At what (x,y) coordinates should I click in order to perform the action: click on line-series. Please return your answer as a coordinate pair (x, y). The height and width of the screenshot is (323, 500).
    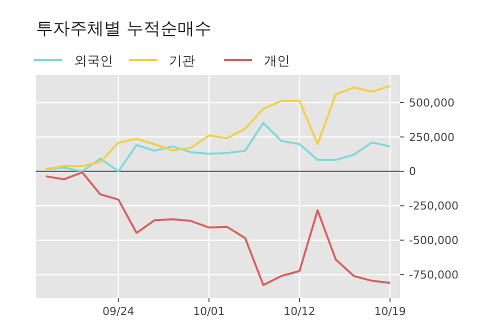
    Looking at the image, I should click on (218, 147).